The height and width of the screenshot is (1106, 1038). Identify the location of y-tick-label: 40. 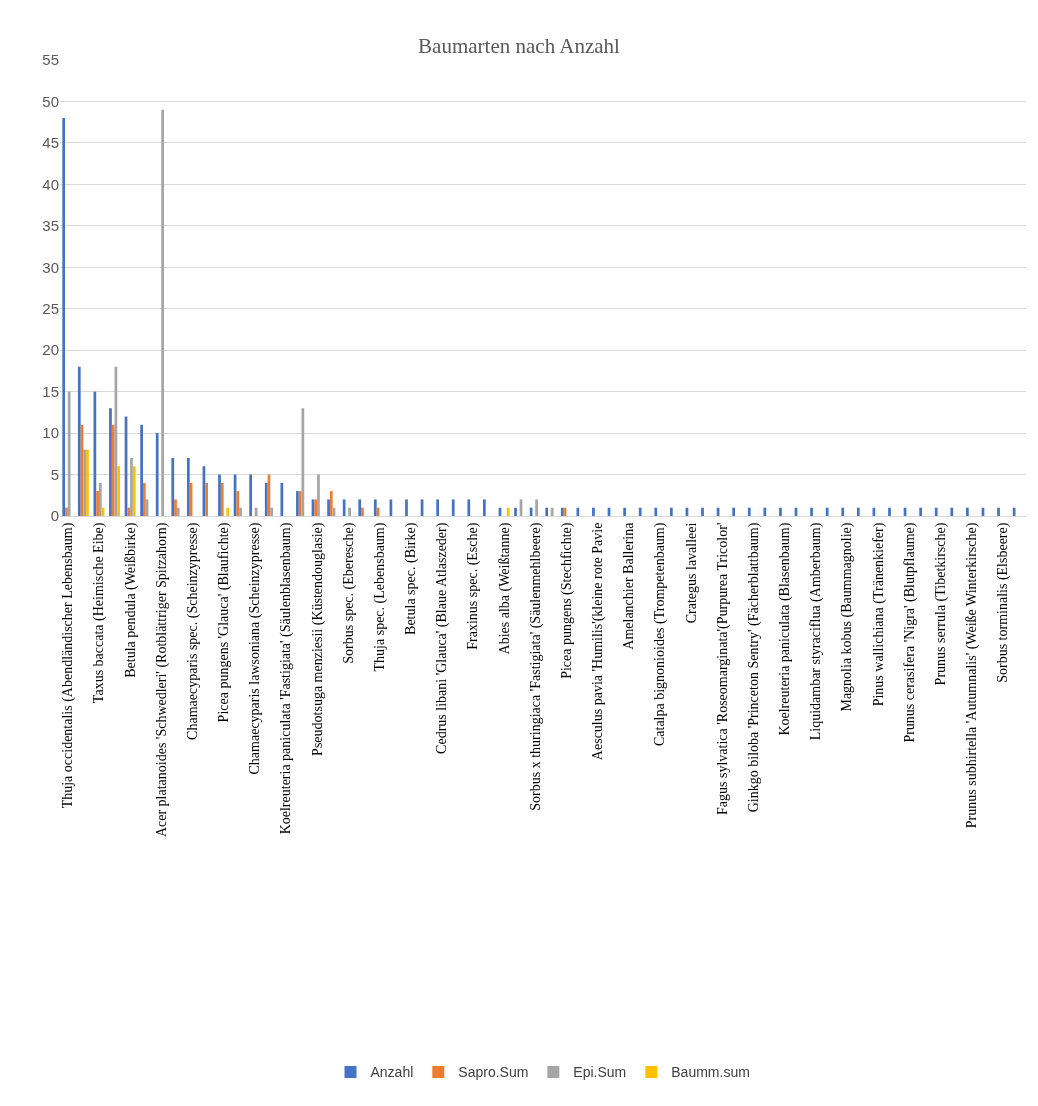
(50, 184).